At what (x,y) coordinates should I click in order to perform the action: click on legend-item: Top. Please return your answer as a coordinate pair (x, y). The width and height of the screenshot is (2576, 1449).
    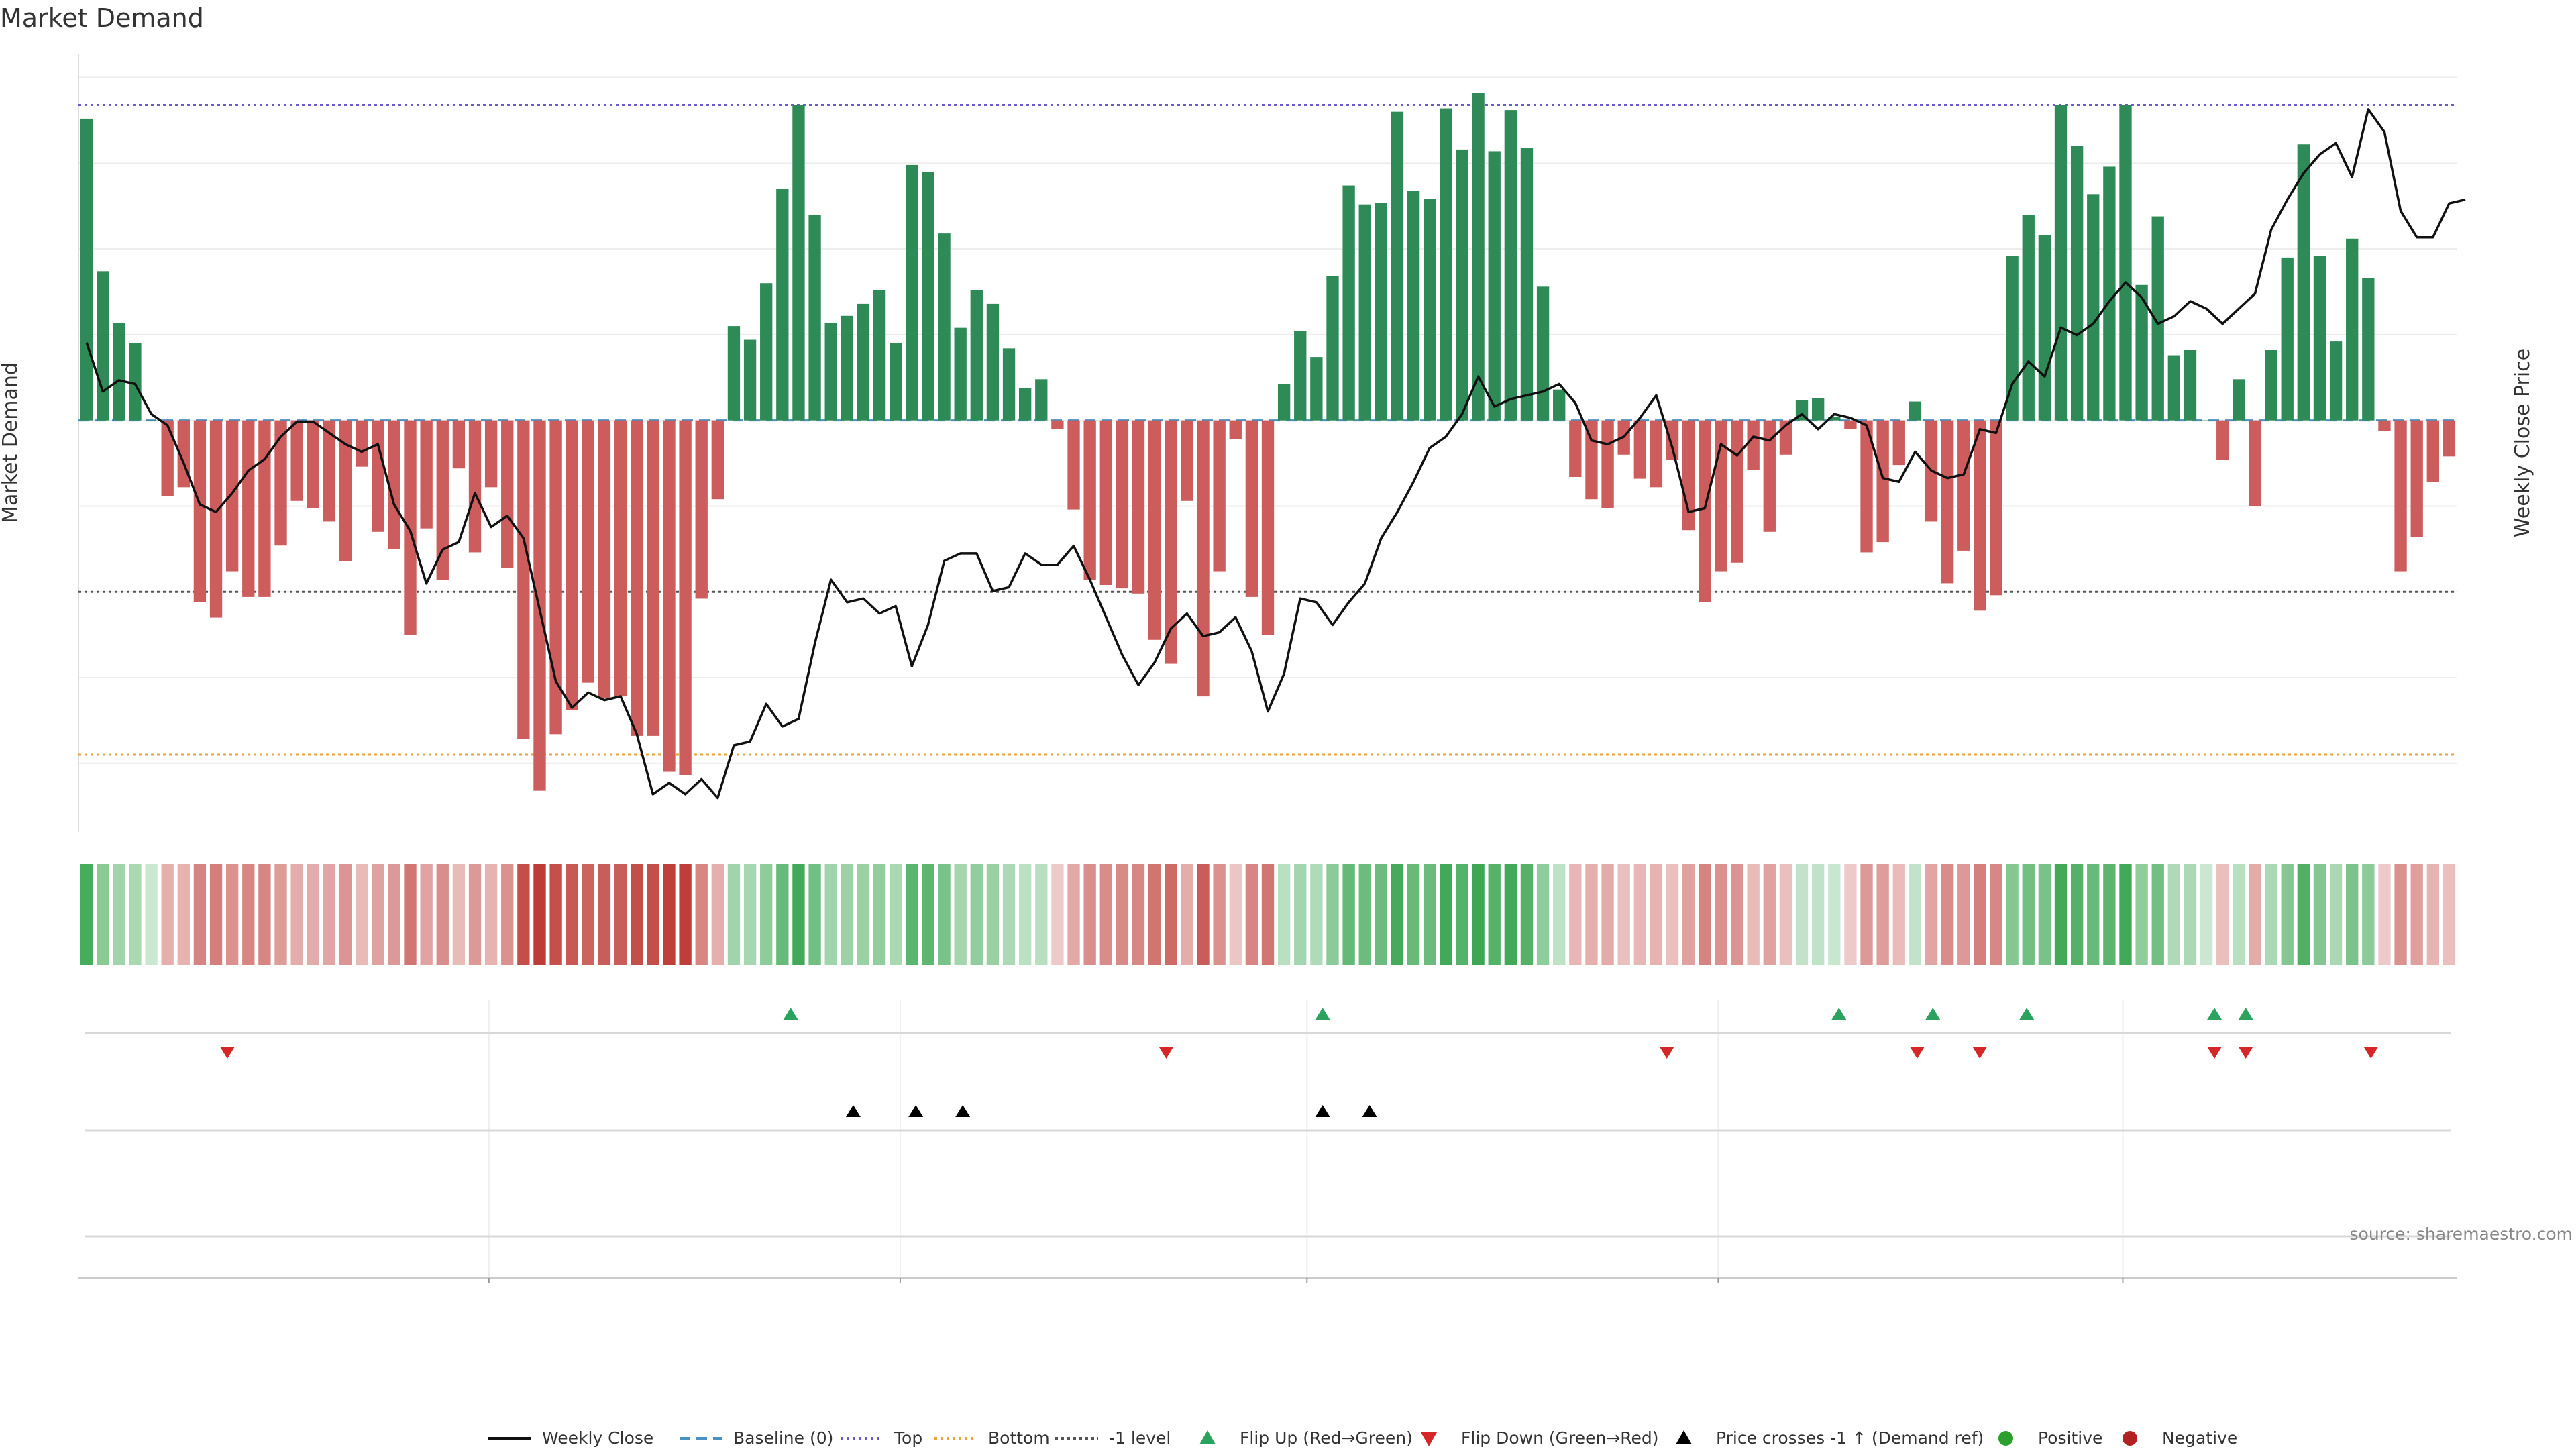
    Looking at the image, I should click on (881, 1438).